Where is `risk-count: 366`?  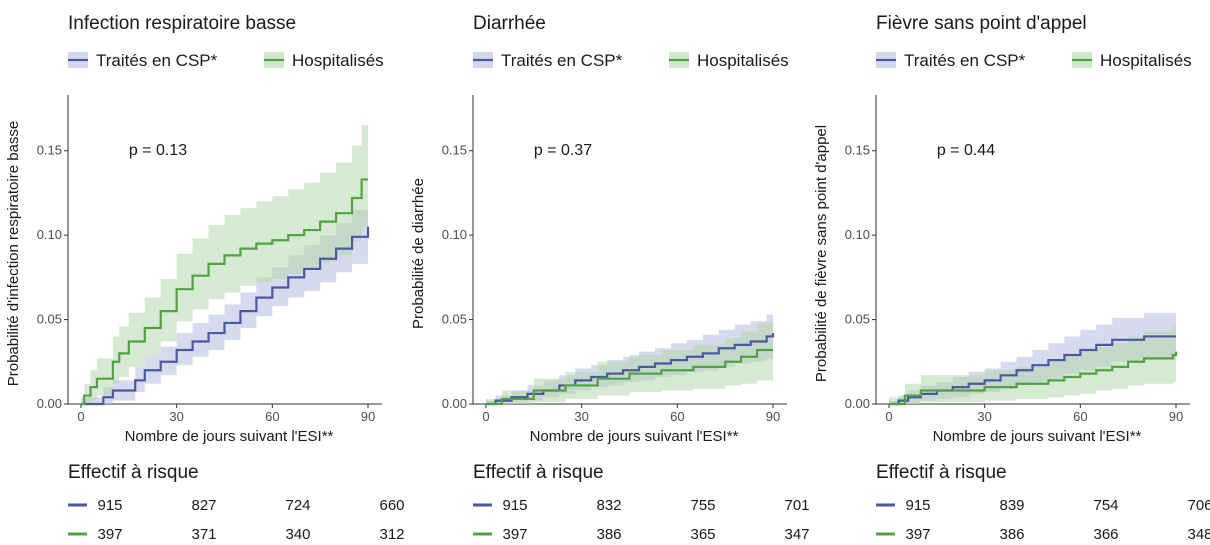 risk-count: 366 is located at coordinates (1105, 534).